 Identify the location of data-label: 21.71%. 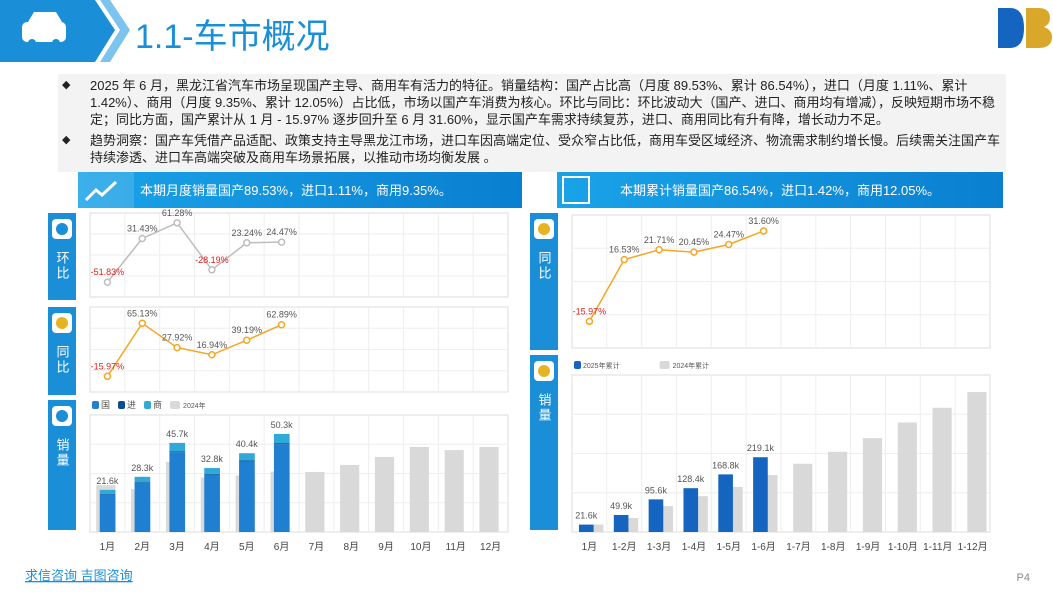
(659, 240).